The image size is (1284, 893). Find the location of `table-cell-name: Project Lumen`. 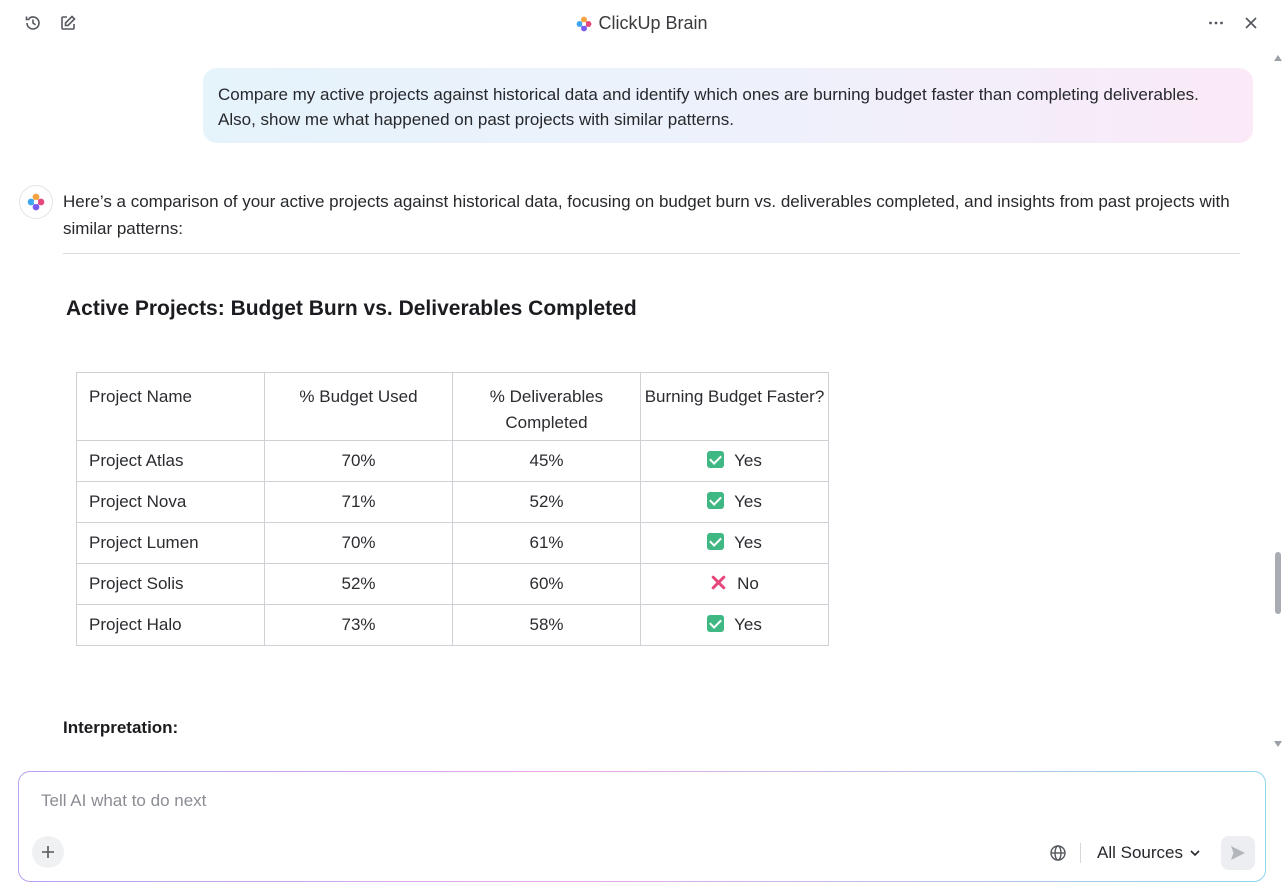

table-cell-name: Project Lumen is located at coordinates (170, 543).